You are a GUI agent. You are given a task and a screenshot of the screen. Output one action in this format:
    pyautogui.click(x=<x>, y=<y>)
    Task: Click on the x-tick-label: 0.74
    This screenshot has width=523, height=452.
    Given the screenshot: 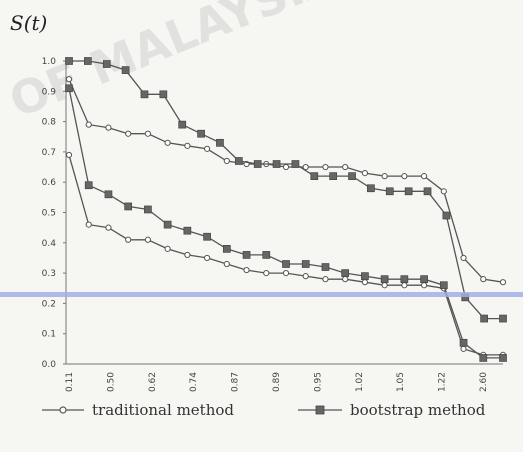 What is the action you would take?
    pyautogui.click(x=194, y=382)
    